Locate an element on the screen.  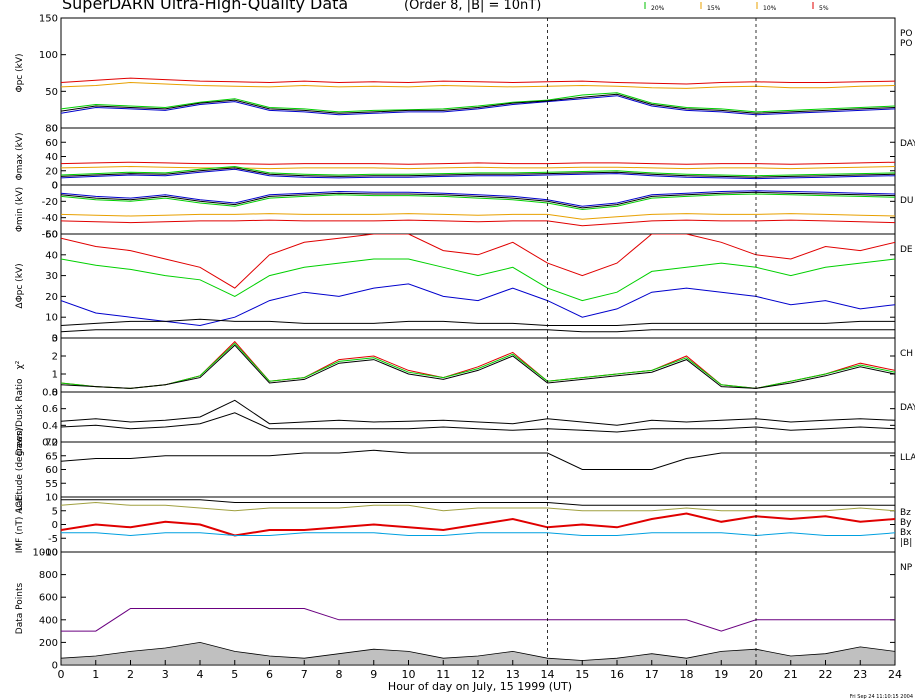
y-tick-label: 0.8 is located at coordinates (50, 393).